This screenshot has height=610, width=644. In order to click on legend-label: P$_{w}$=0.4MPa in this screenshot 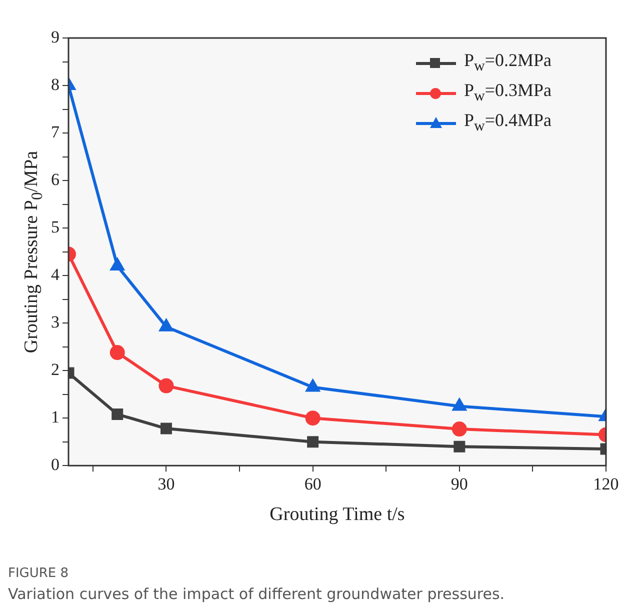, I will do `click(508, 123)`.